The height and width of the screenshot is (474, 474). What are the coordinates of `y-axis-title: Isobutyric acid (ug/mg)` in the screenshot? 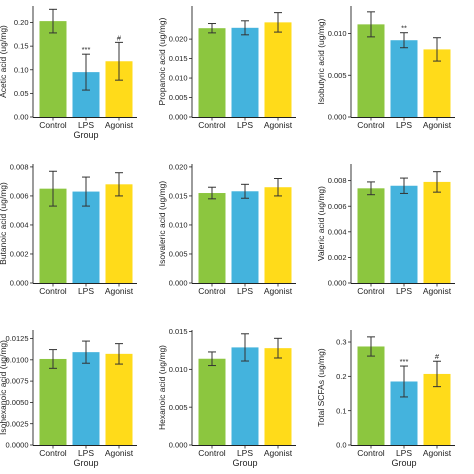 It's located at (321, 61).